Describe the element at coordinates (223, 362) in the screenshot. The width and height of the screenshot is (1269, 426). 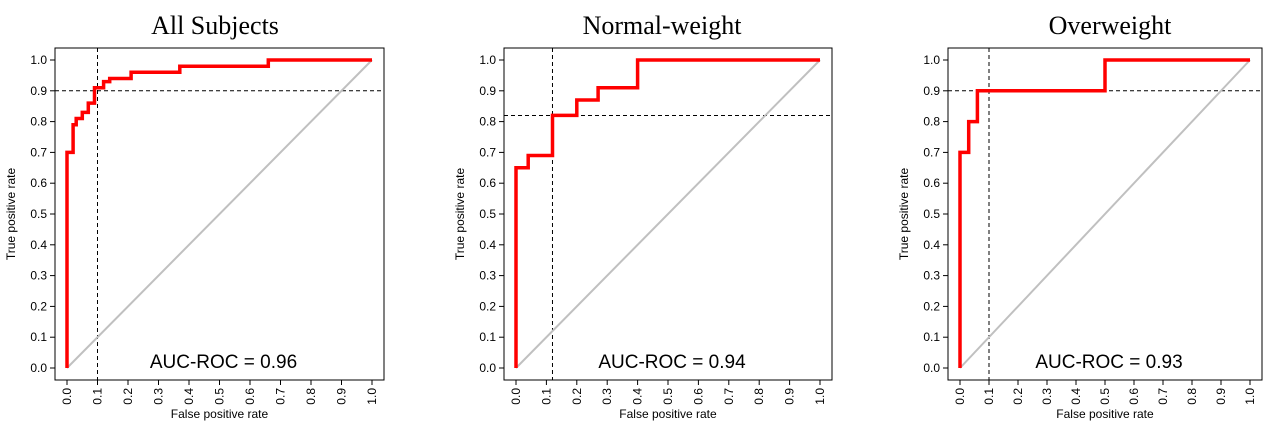
I see `auc-annotation: AUC-ROC = 0.96` at that location.